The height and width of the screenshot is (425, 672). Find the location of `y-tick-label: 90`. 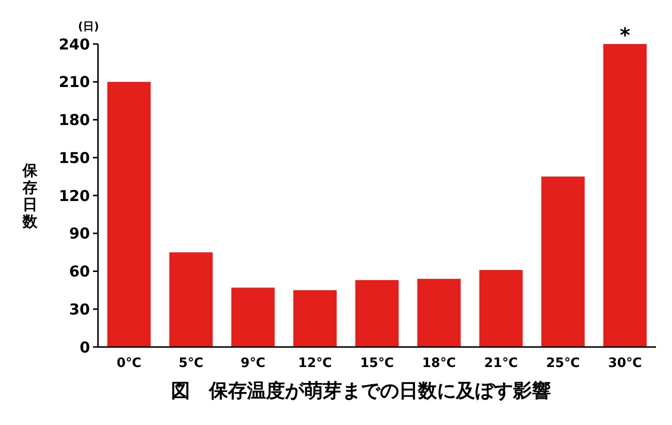

y-tick-label: 90 is located at coordinates (79, 233).